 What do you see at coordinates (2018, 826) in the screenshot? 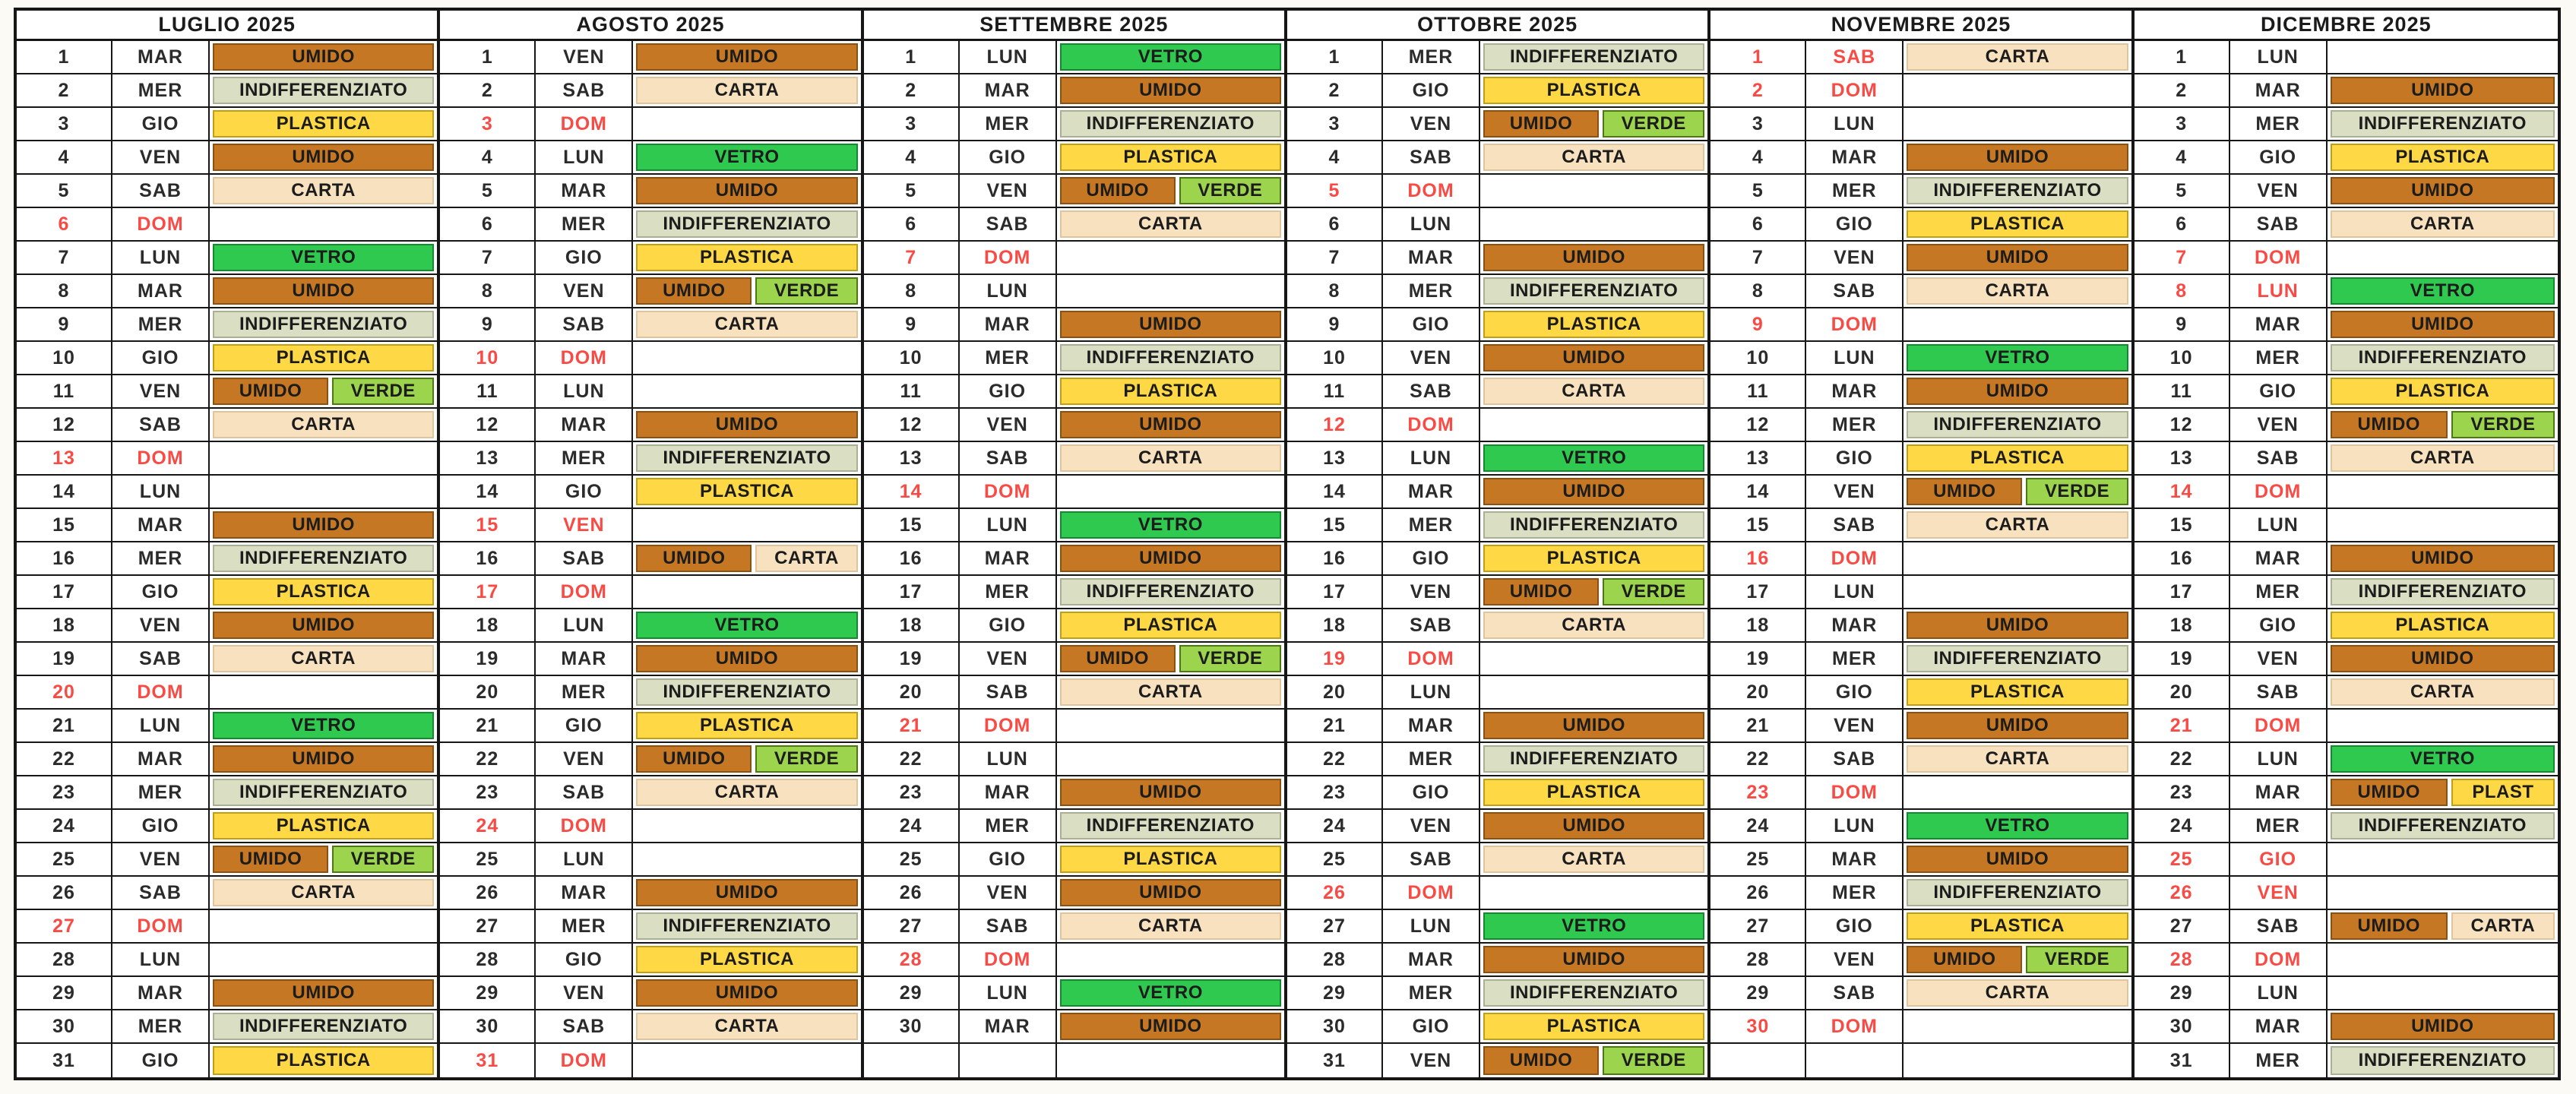
I see `waste-cell: VETRO` at bounding box center [2018, 826].